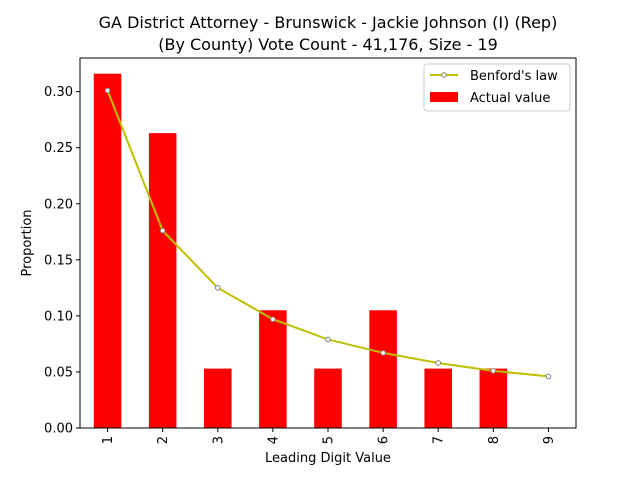 This screenshot has height=480, width=640. Describe the element at coordinates (58, 316) in the screenshot. I see `y-tick-label: 0.10` at that location.